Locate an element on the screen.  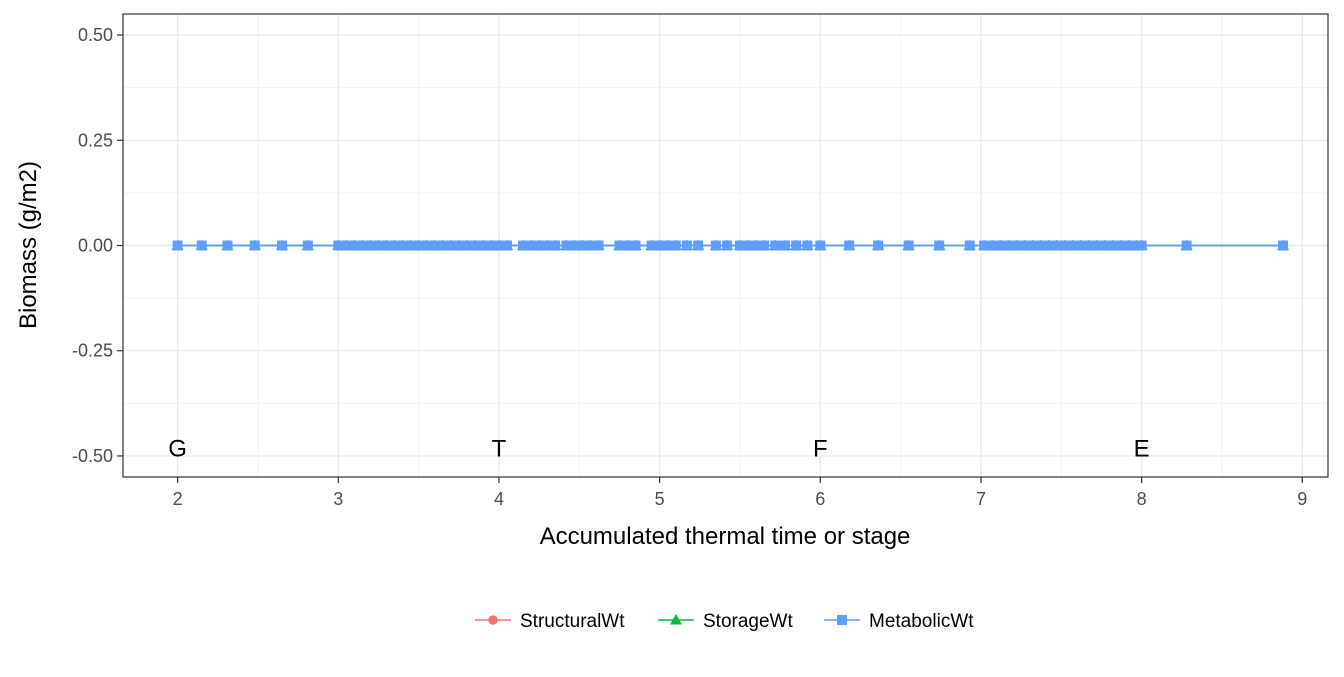
x-tick-label: 9 is located at coordinates (1302, 499).